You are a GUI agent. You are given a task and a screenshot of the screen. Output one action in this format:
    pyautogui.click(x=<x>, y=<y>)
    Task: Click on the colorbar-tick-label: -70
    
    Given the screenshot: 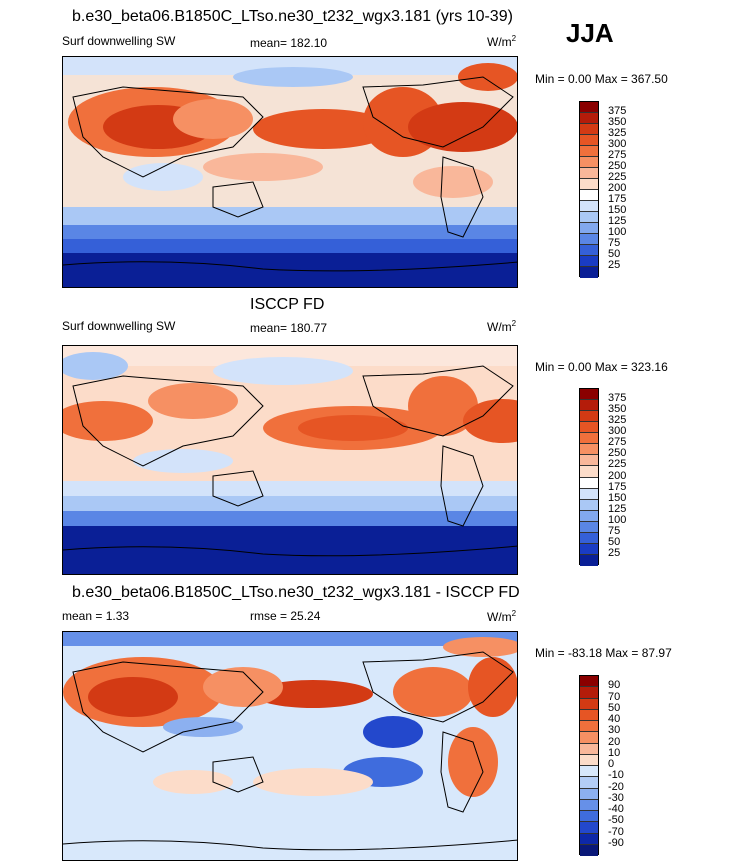 What is the action you would take?
    pyautogui.click(x=616, y=831)
    